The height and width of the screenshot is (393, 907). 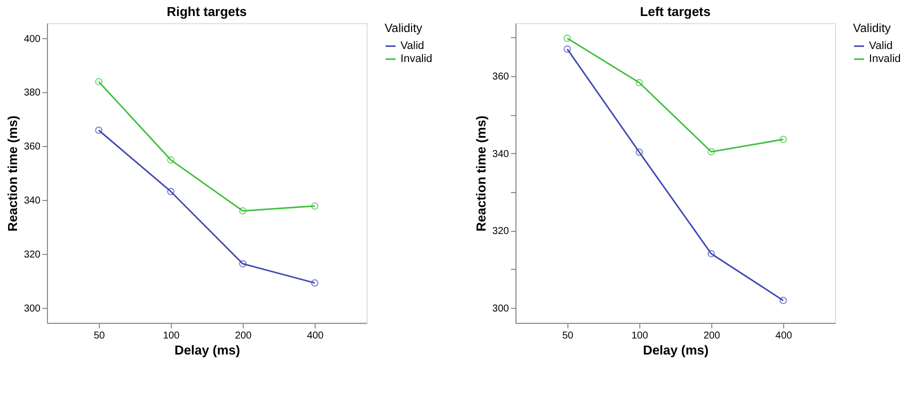 I want to click on y-tick-label: 380, so click(x=32, y=93).